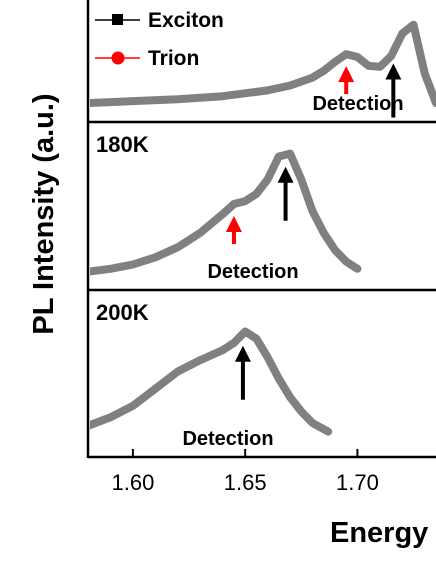 This screenshot has width=436, height=564. Describe the element at coordinates (173, 58) in the screenshot. I see `legend-trion-label: Trion` at that location.